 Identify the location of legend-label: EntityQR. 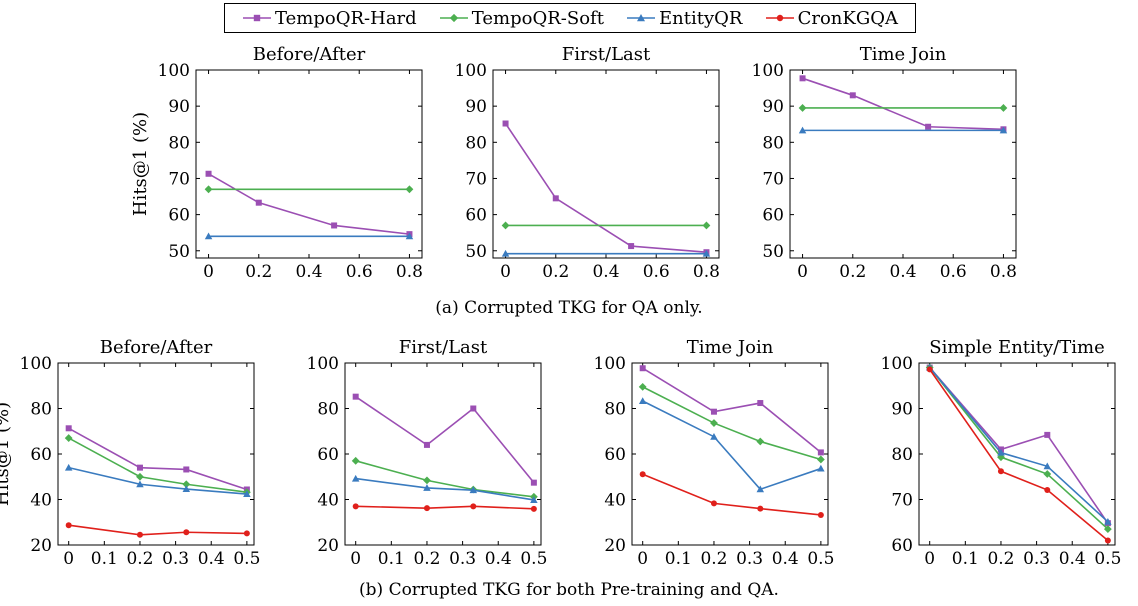
(701, 18).